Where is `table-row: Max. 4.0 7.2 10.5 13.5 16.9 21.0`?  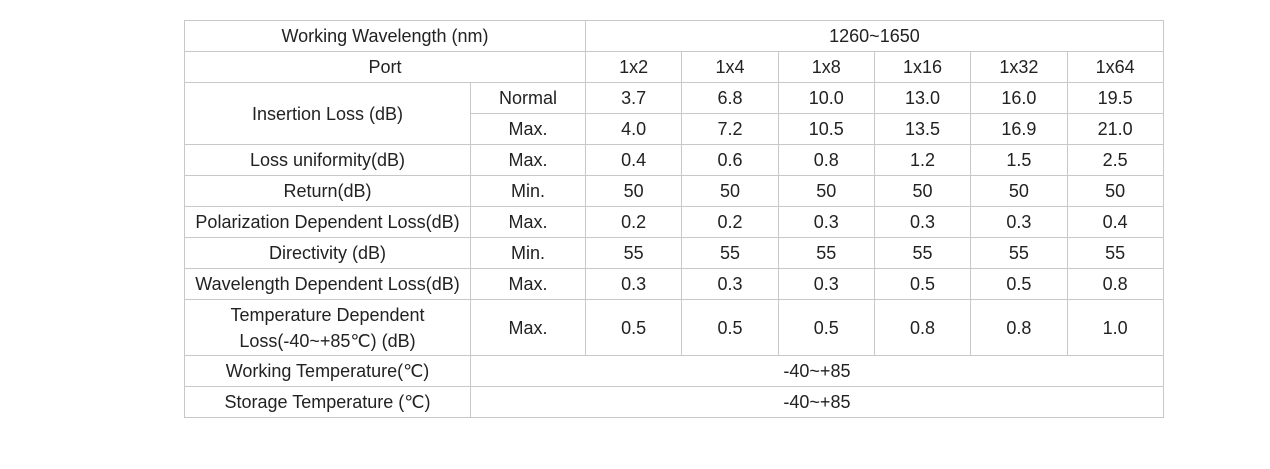 table-row: Max. 4.0 7.2 10.5 13.5 16.9 21.0 is located at coordinates (674, 129).